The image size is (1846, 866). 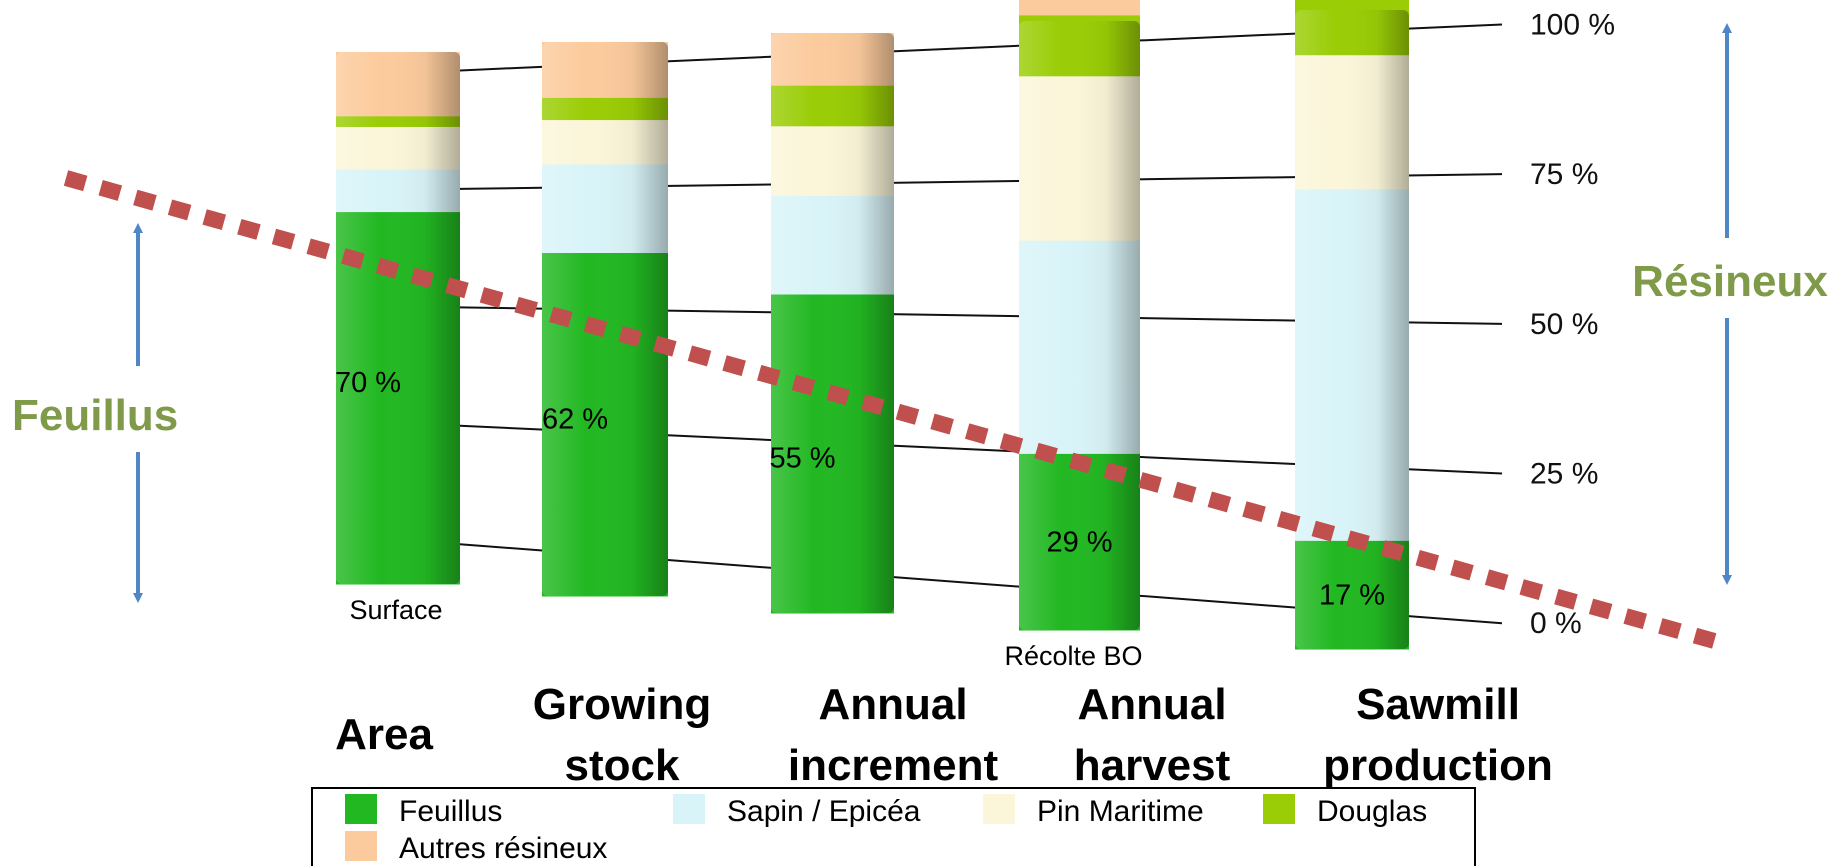 I want to click on legend-label: Sapin / Epicéa, so click(x=824, y=811).